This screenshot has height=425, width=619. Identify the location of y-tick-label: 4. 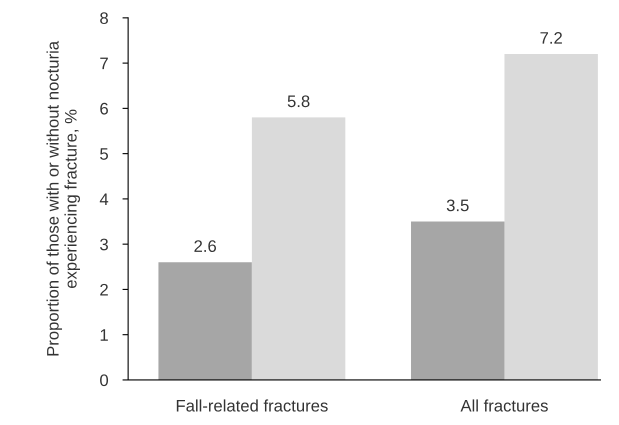
(104, 199).